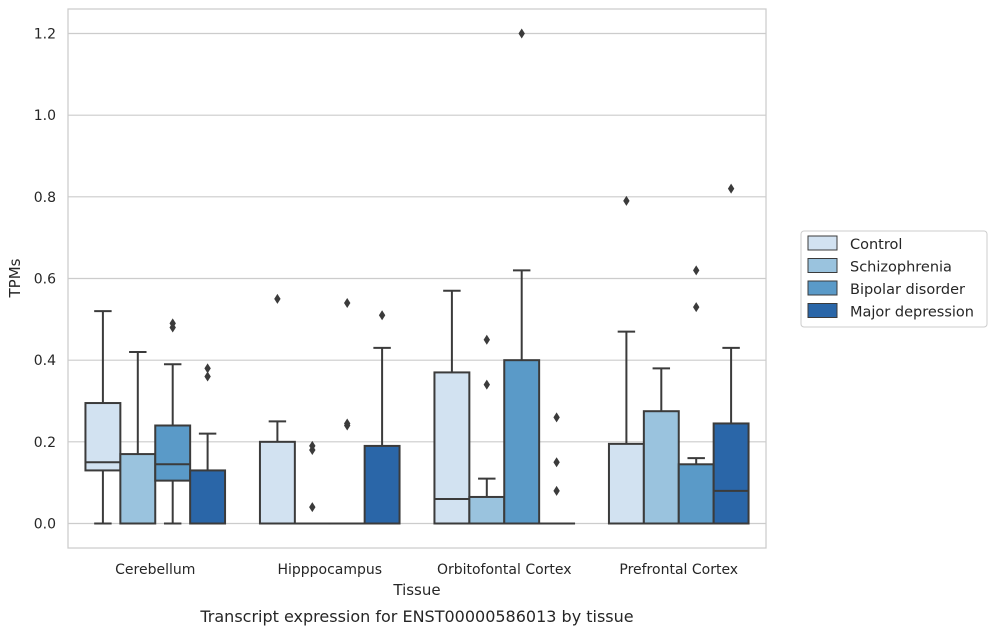  Describe the element at coordinates (45, 35) in the screenshot. I see `y-tick-label: 1.2` at that location.